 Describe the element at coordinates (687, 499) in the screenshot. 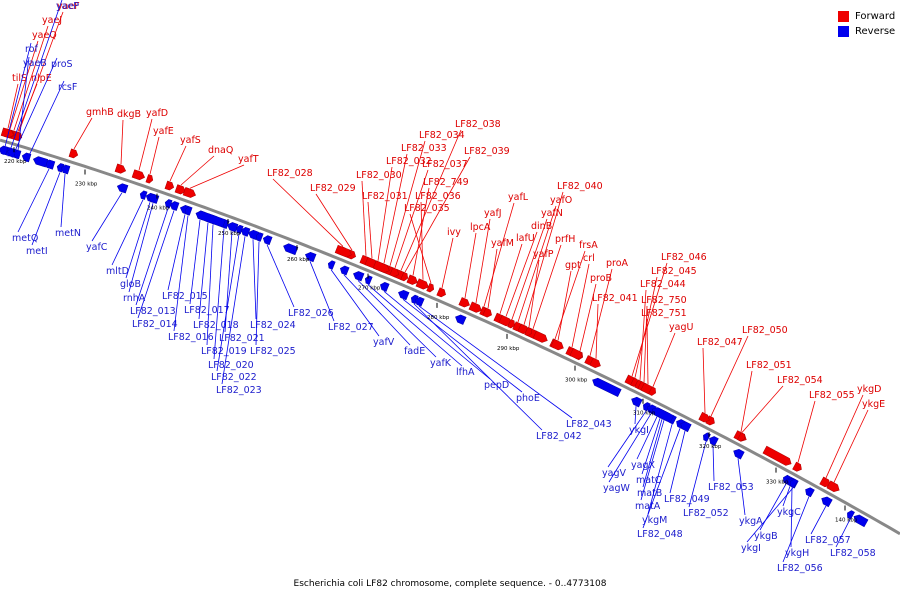

I see `reverse-gene-label: LF82_049` at that location.